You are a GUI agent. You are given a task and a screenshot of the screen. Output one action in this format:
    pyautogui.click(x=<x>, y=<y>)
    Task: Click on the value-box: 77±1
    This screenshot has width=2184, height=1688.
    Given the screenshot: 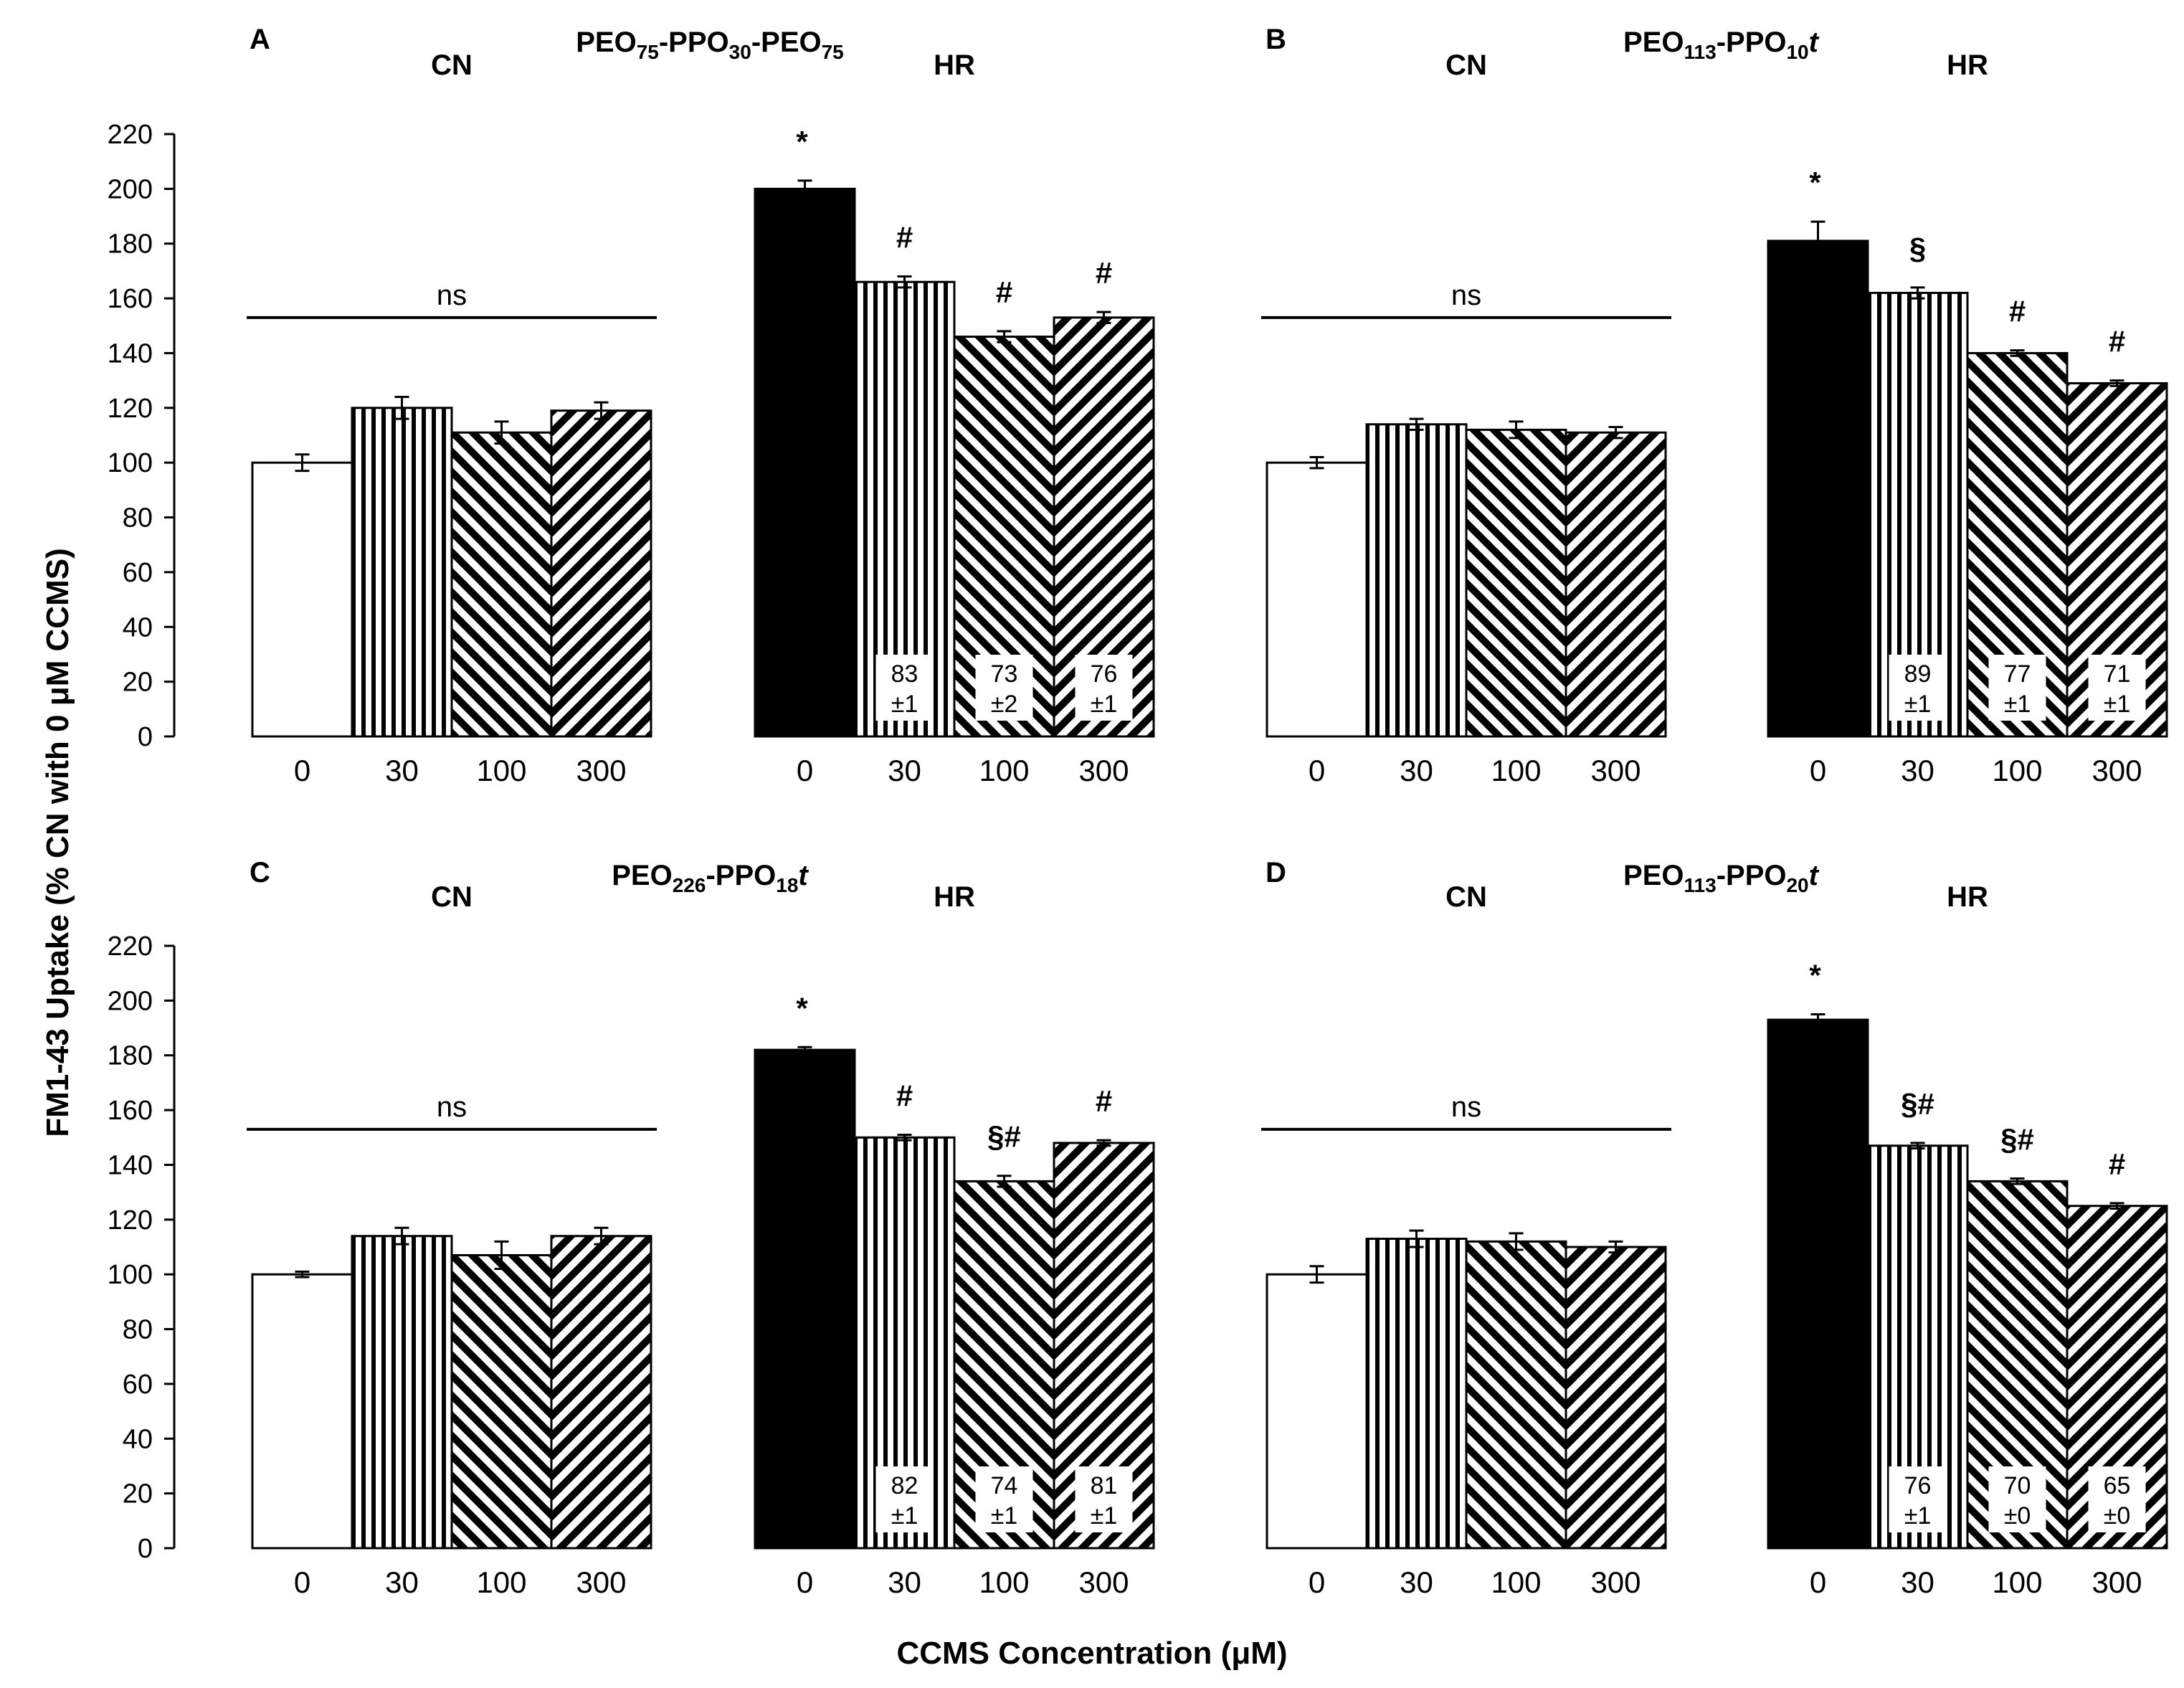 What is the action you would take?
    pyautogui.click(x=2017, y=688)
    